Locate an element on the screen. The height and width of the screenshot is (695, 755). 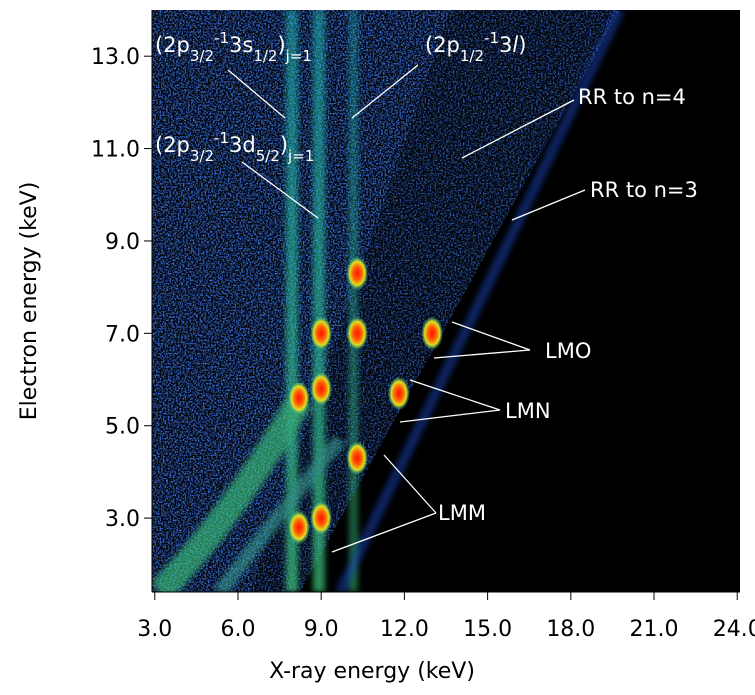
x-tick-label: 24.0 is located at coordinates (734, 629).